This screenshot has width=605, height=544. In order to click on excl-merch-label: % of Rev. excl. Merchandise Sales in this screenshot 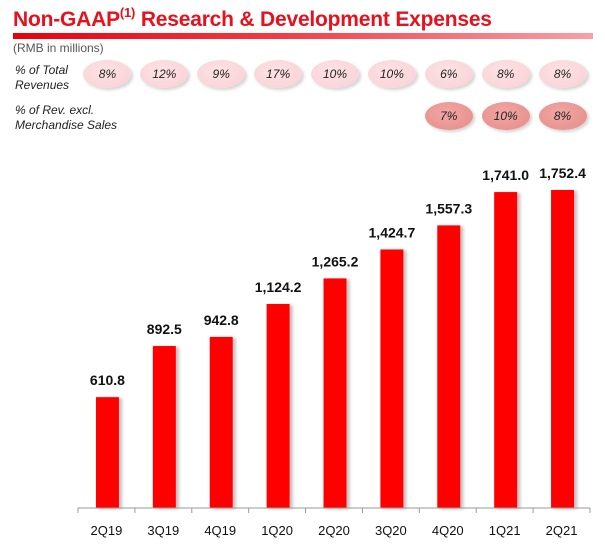, I will do `click(66, 118)`.